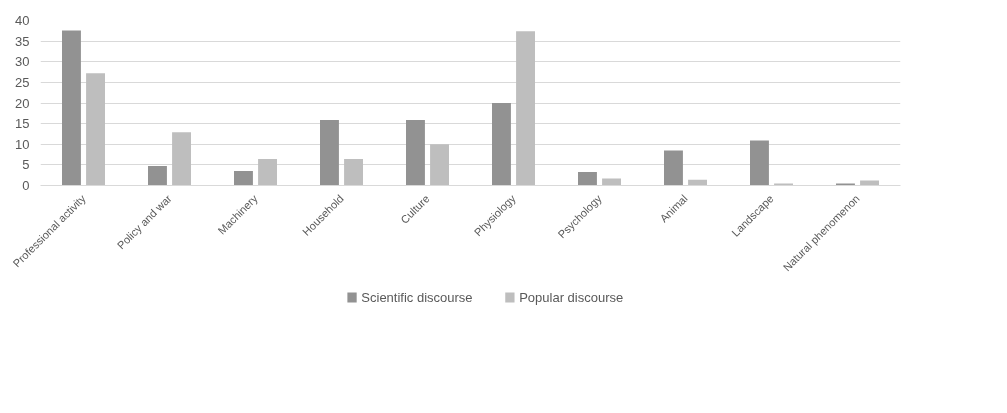  What do you see at coordinates (22, 103) in the screenshot?
I see `y-tick-label: 20` at bounding box center [22, 103].